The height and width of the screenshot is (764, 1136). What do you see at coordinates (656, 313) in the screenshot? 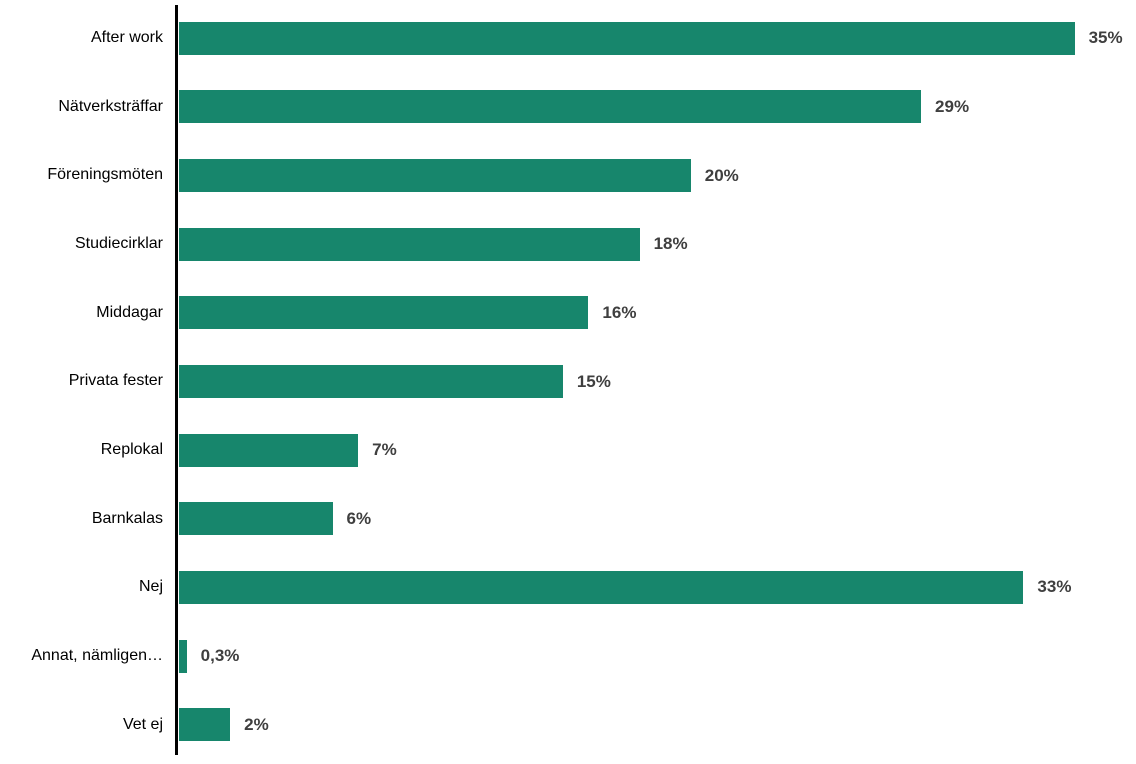
I see `bar-area: 16%` at bounding box center [656, 313].